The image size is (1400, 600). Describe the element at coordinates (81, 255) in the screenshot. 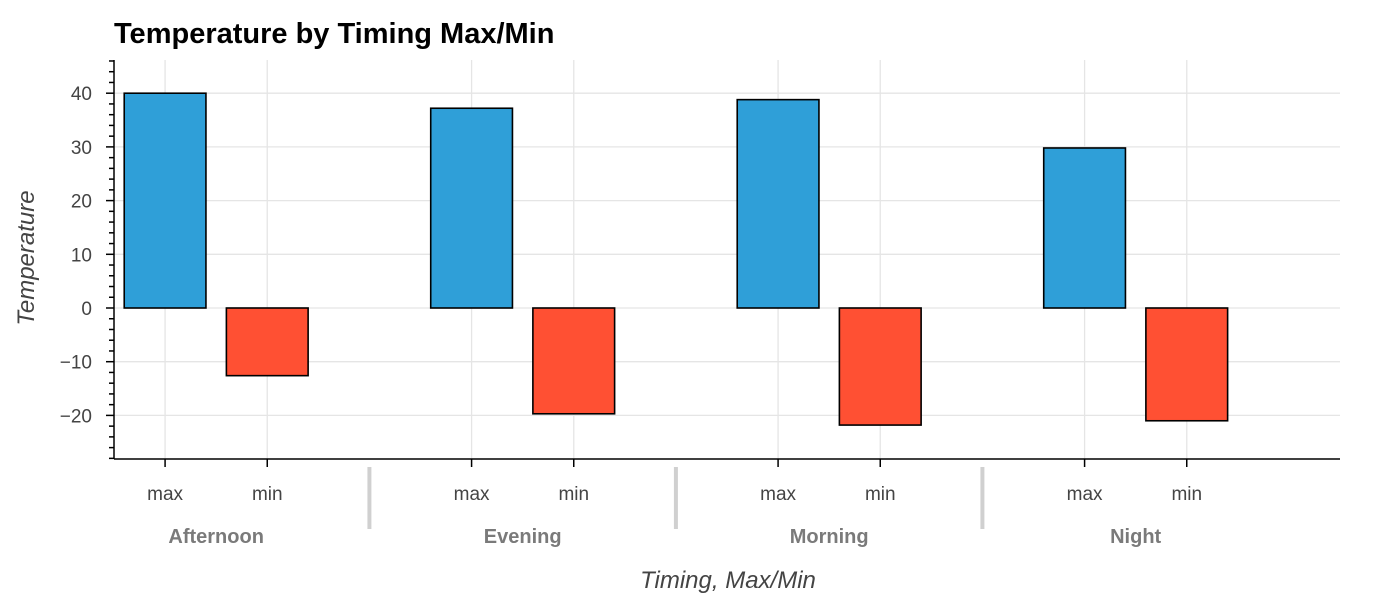

I see `y-tick-label: 10` at that location.